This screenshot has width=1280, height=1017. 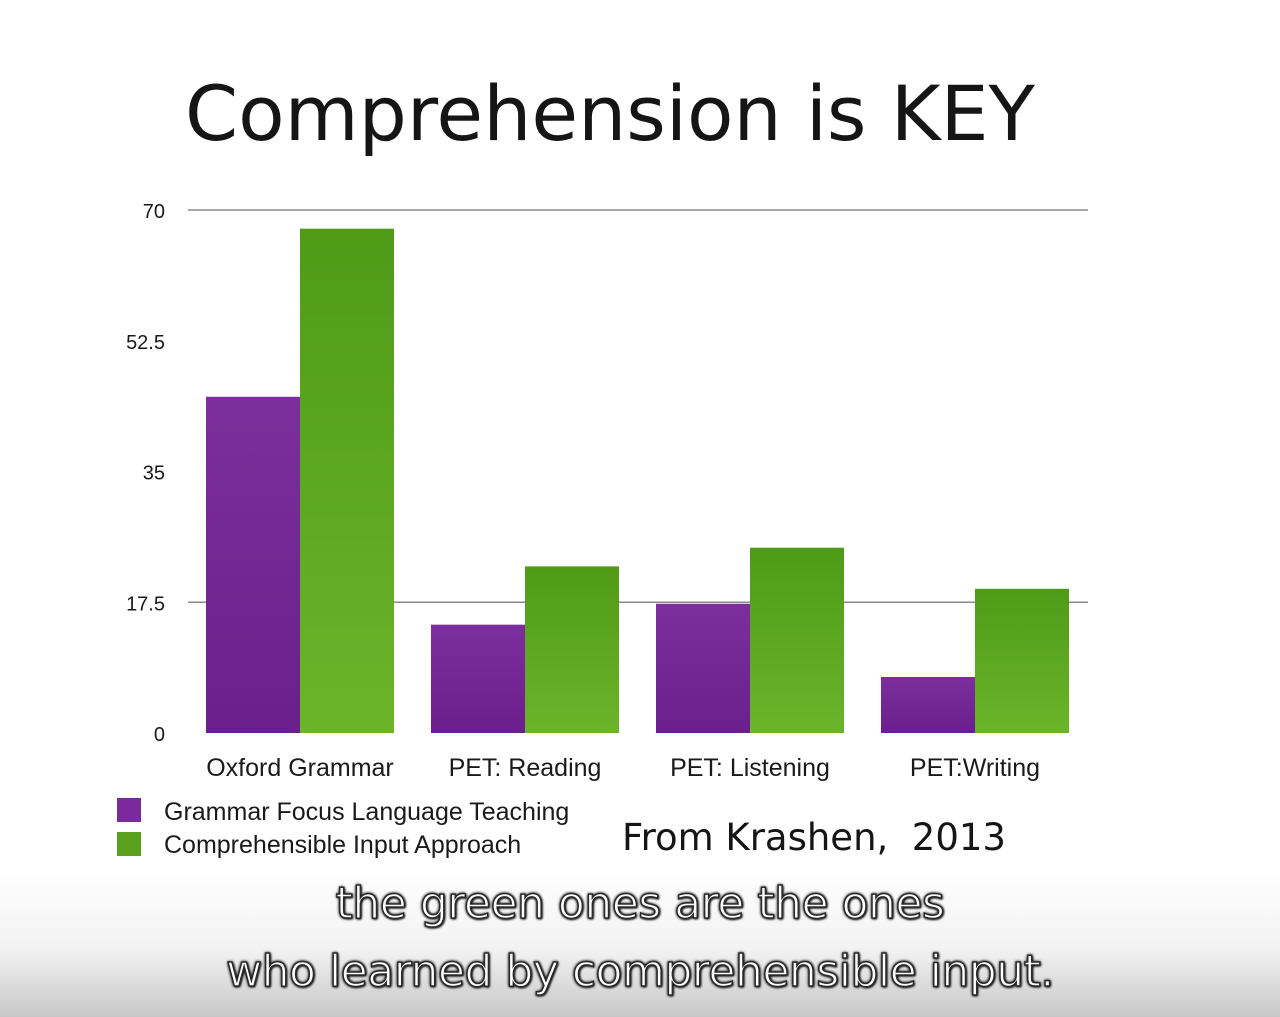 What do you see at coordinates (159, 735) in the screenshot?
I see `y-tick-label: 0` at bounding box center [159, 735].